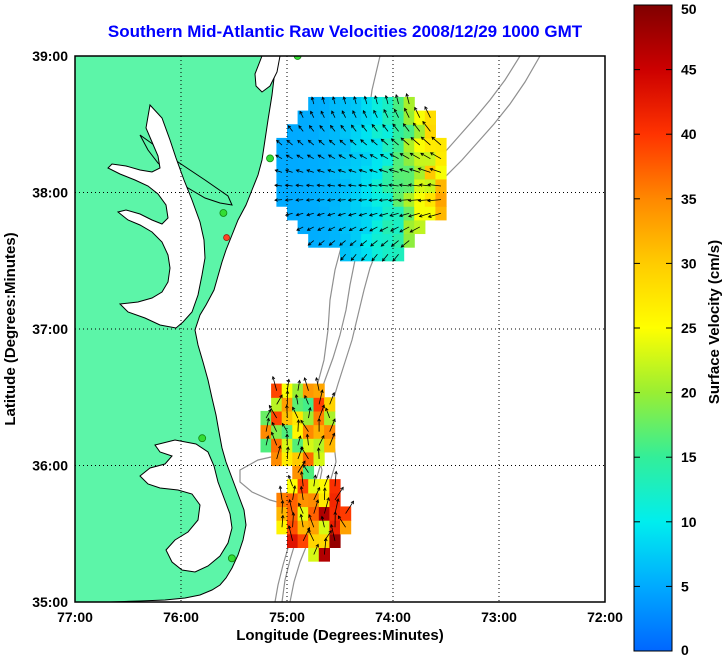 This screenshot has width=724, height=659. I want to click on colorbar-tick-label: 15, so click(689, 457).